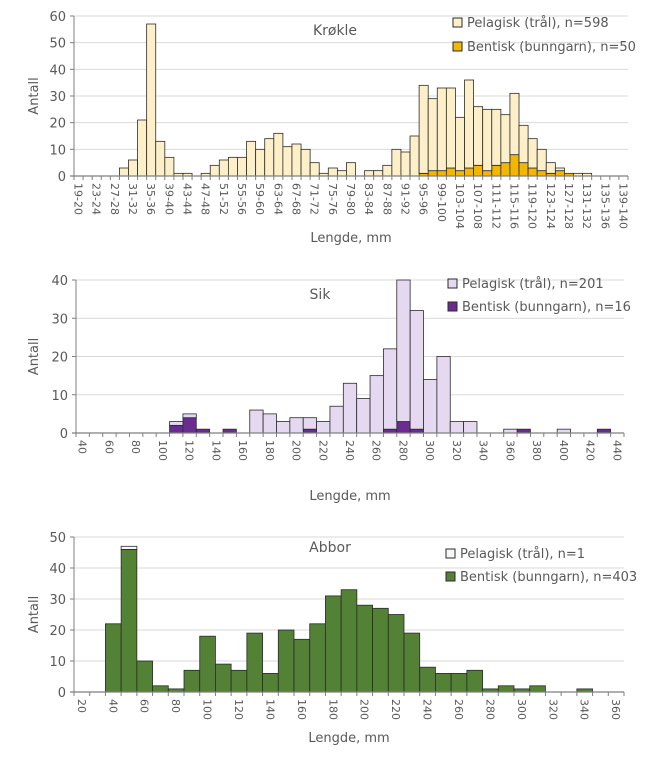 The image size is (654, 757). Describe the element at coordinates (215, 450) in the screenshot. I see `x-tick-label: 140` at that location.